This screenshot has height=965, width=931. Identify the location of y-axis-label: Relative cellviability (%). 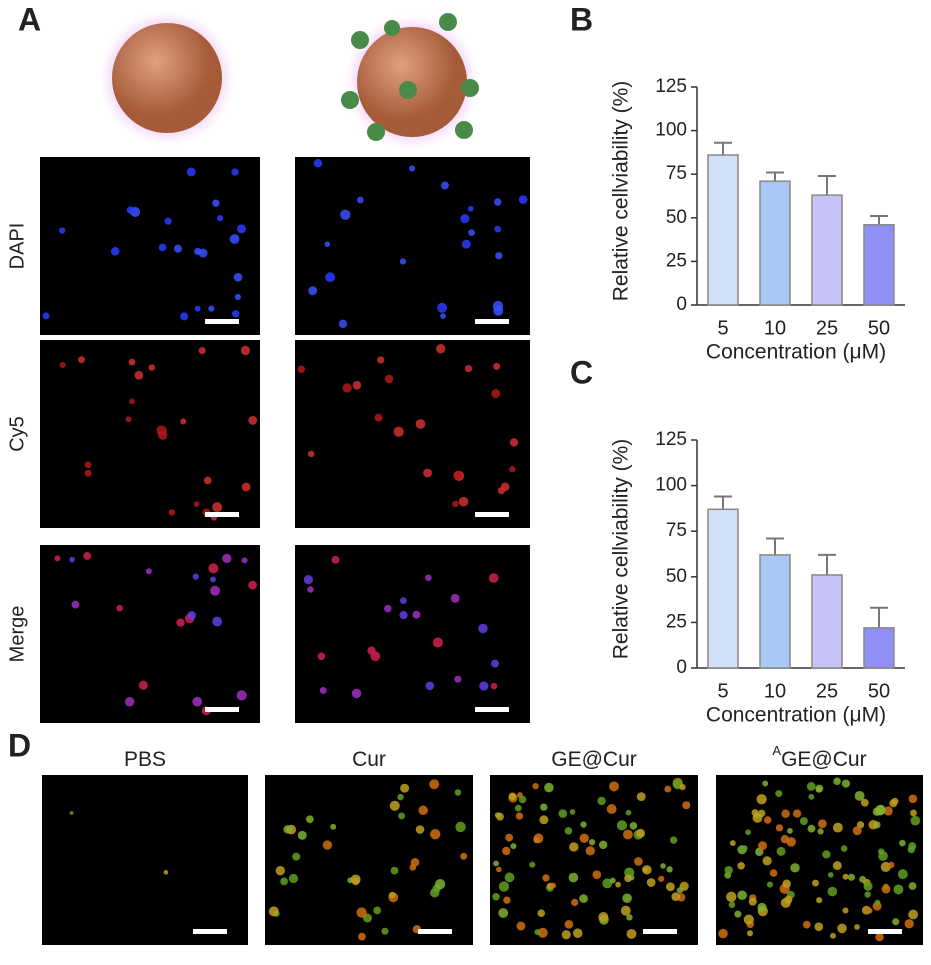
(621, 549).